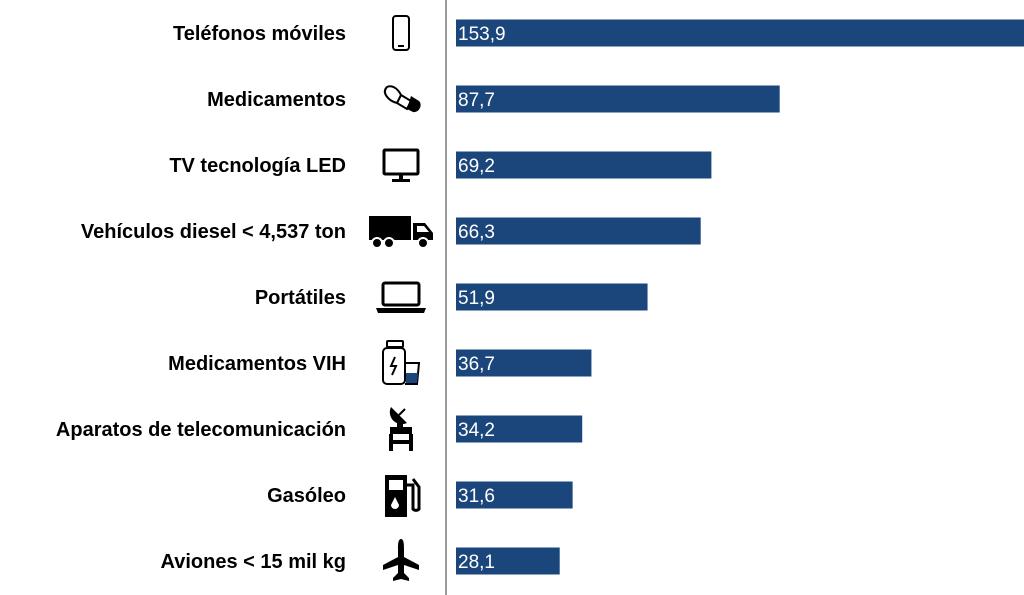 The width and height of the screenshot is (1024, 595). What do you see at coordinates (276, 100) in the screenshot?
I see `category-label: Medicamentos` at bounding box center [276, 100].